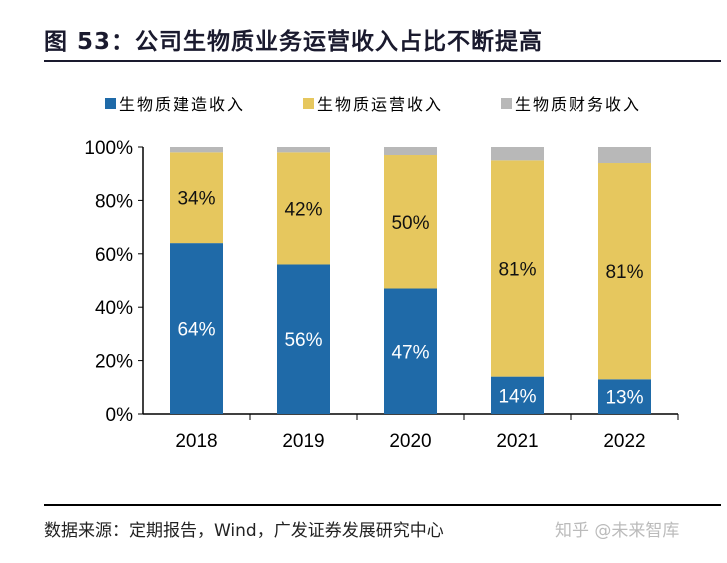 The height and width of the screenshot is (563, 727). What do you see at coordinates (624, 441) in the screenshot?
I see `x-tick-label: 2022` at bounding box center [624, 441].